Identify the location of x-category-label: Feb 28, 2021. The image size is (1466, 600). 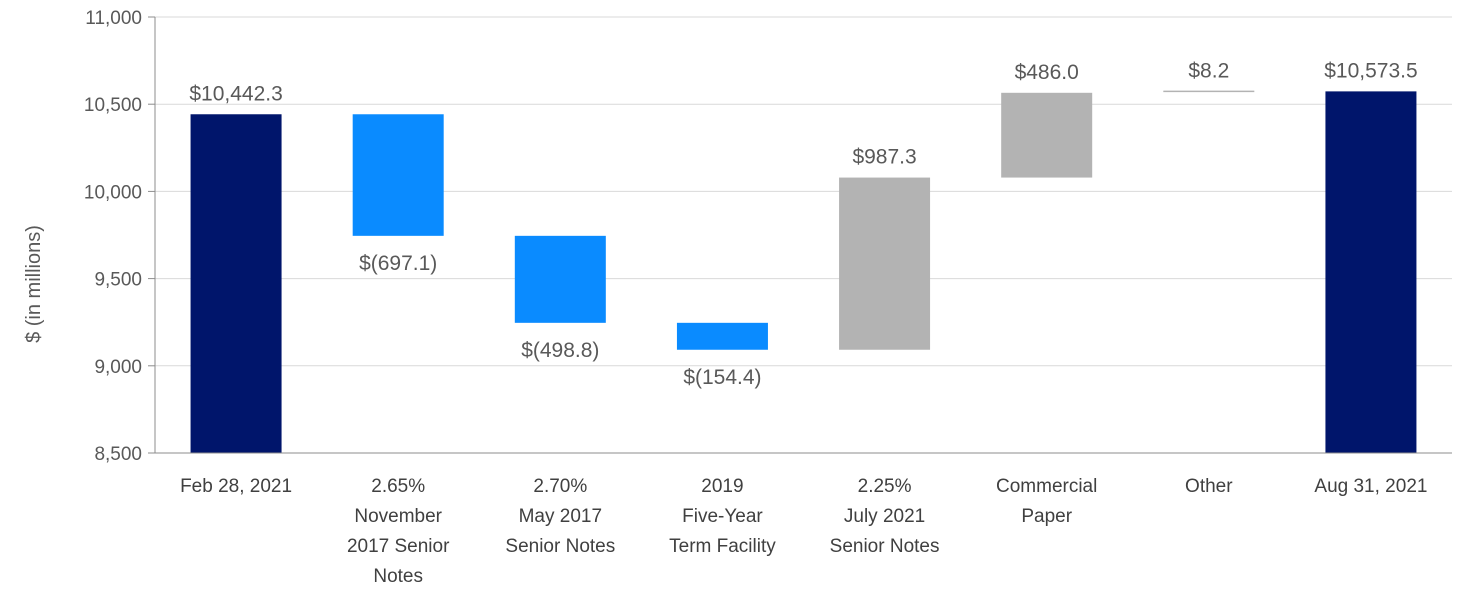
(236, 486).